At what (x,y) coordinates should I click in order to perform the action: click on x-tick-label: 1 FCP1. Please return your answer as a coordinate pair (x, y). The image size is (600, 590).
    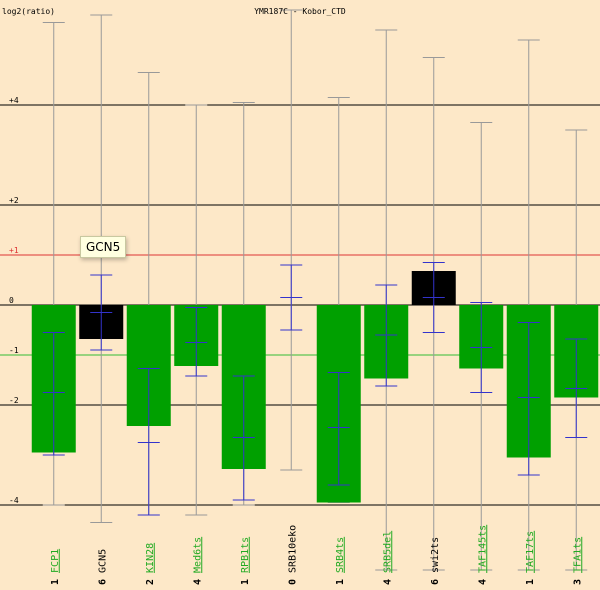
    Looking at the image, I should click on (55, 567).